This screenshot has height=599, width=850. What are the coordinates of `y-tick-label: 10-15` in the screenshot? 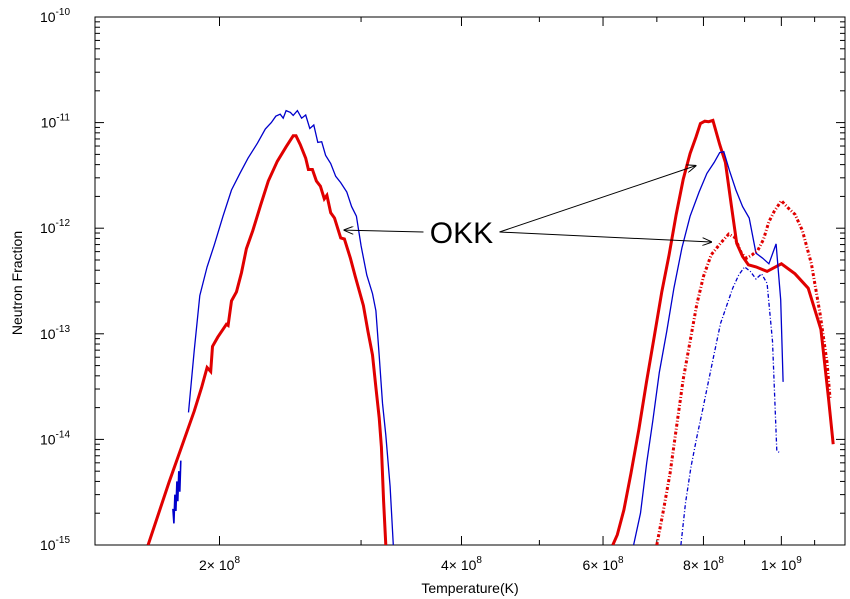 It's located at (55, 544).